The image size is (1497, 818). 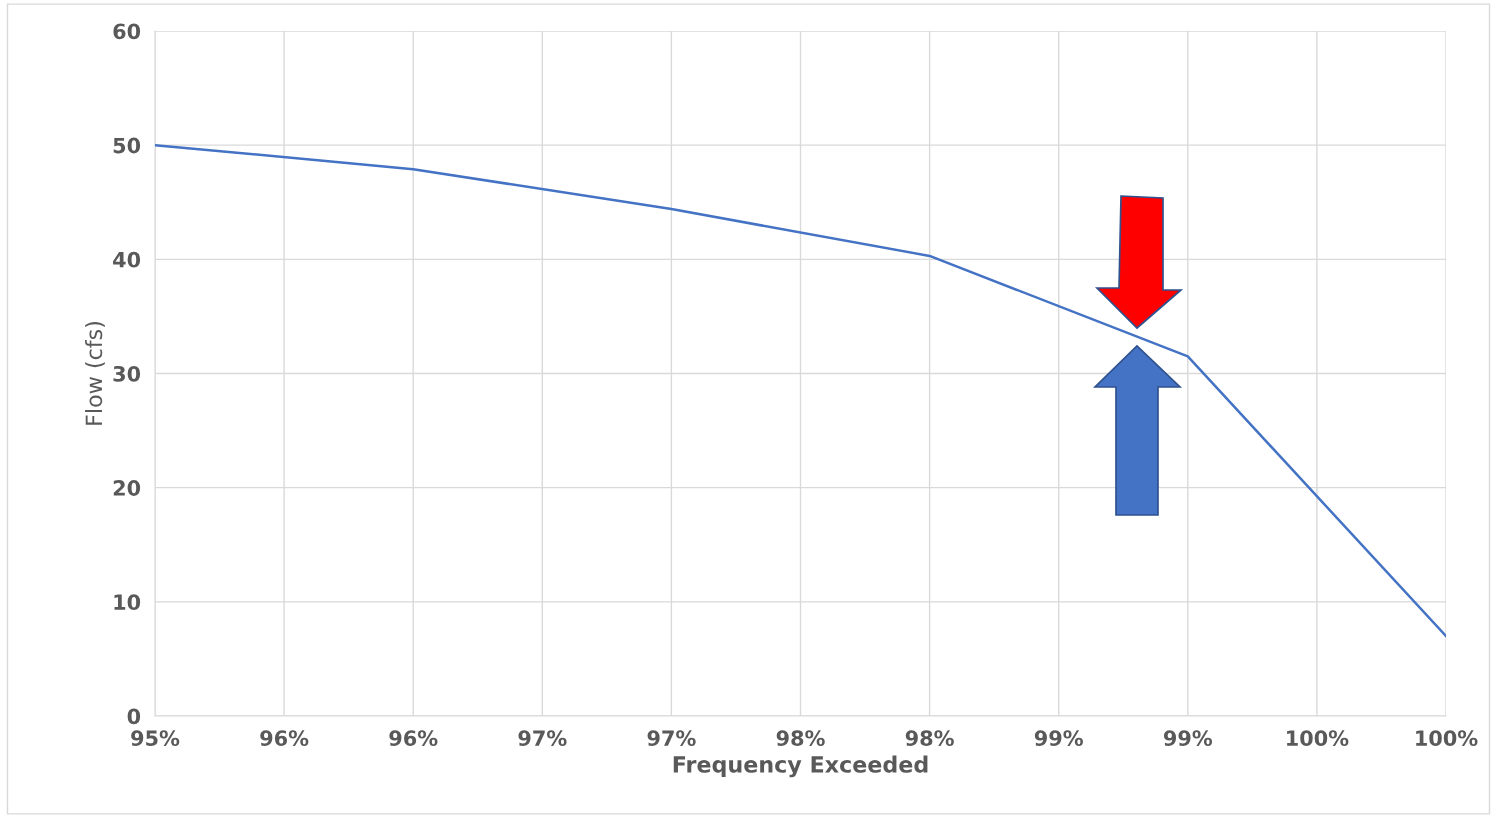 I want to click on y-tick-label: 10, so click(x=127, y=602).